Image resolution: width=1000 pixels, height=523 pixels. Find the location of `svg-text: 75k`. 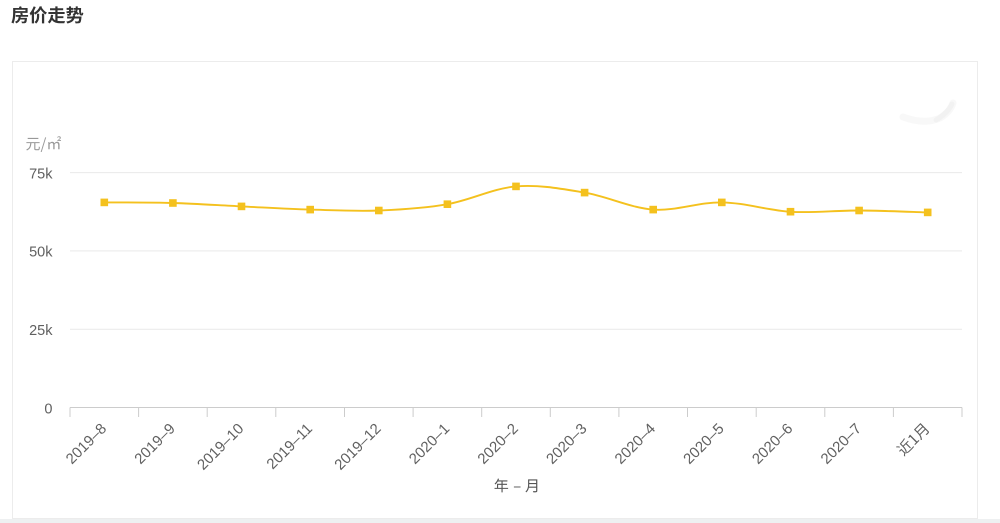

svg-text: 75k is located at coordinates (41, 174).